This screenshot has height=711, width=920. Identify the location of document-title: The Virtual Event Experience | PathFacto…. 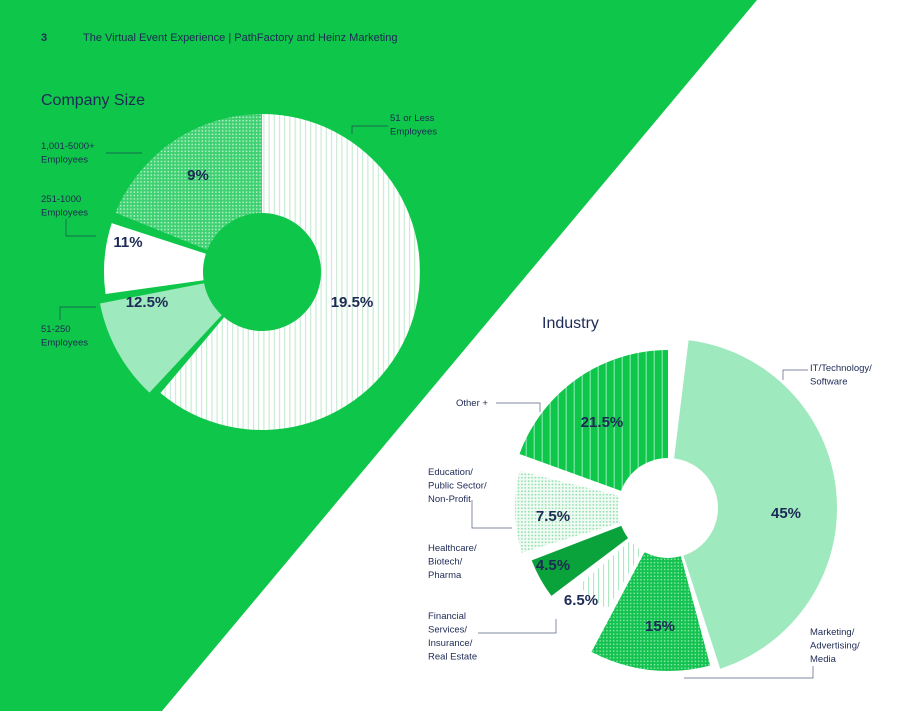
(240, 38).